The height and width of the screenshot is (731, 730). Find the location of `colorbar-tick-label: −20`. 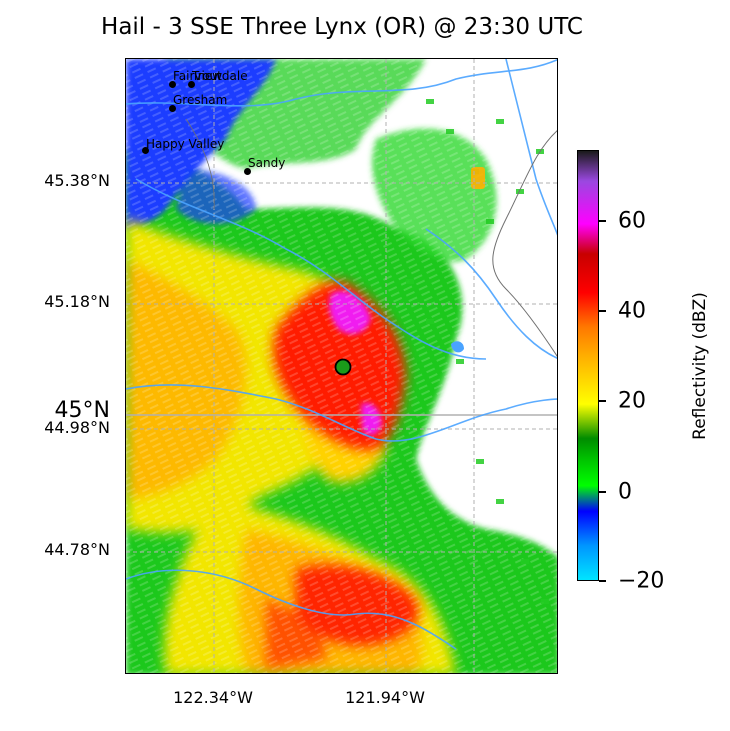

colorbar-tick-label: −20 is located at coordinates (641, 581).